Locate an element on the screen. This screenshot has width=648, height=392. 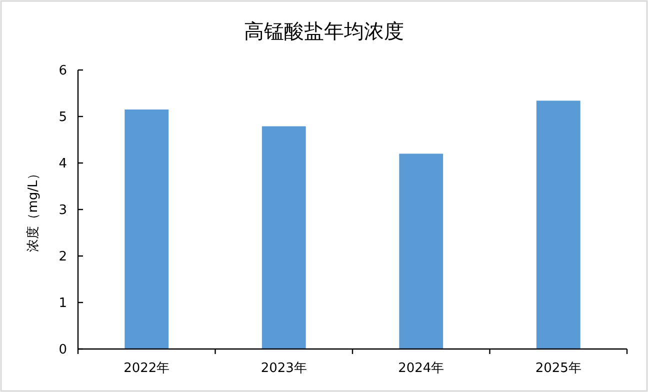
y-tick-label: 3 is located at coordinates (62, 210).